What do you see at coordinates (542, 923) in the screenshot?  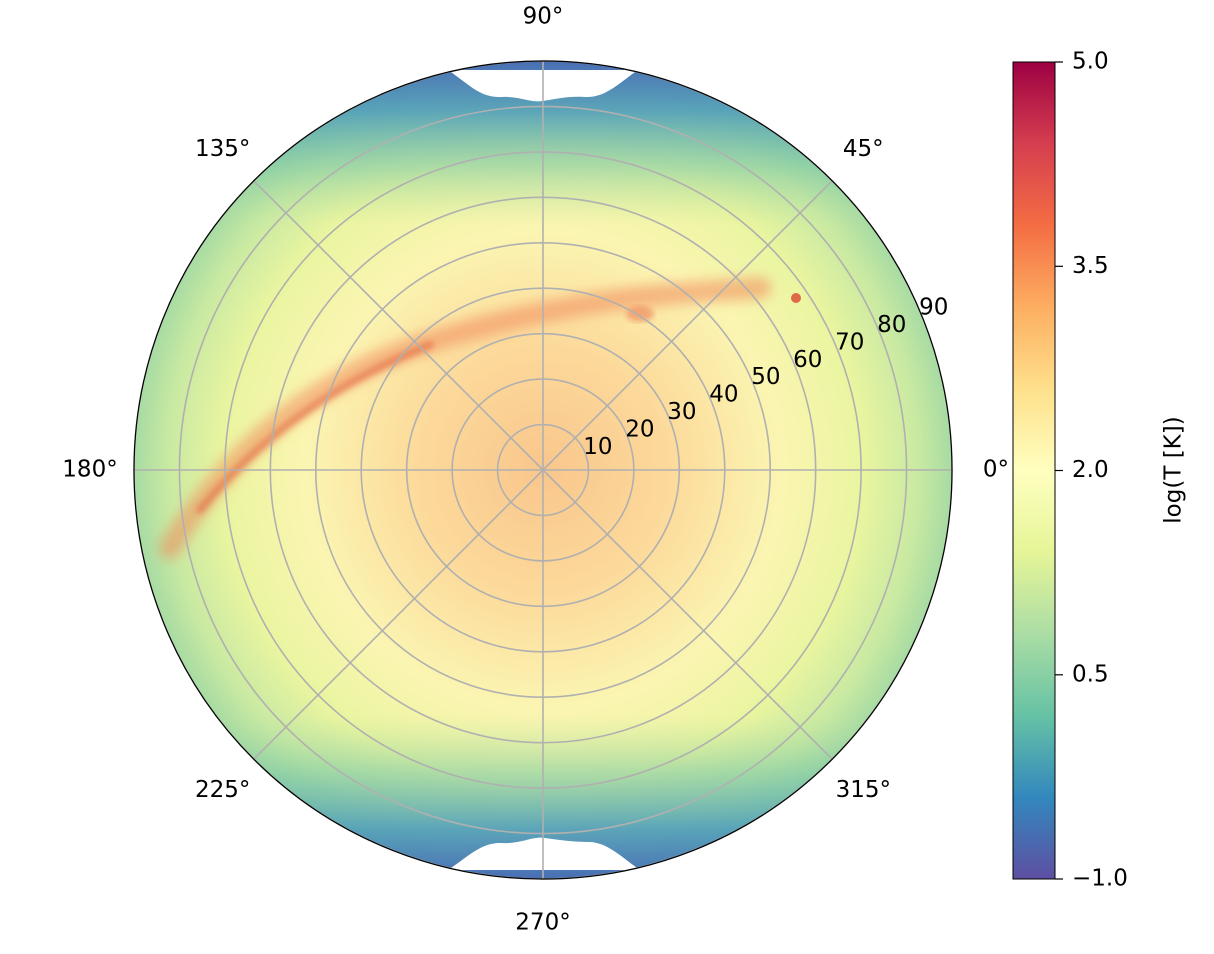 I see `theta-tick-label: 270°` at bounding box center [542, 923].